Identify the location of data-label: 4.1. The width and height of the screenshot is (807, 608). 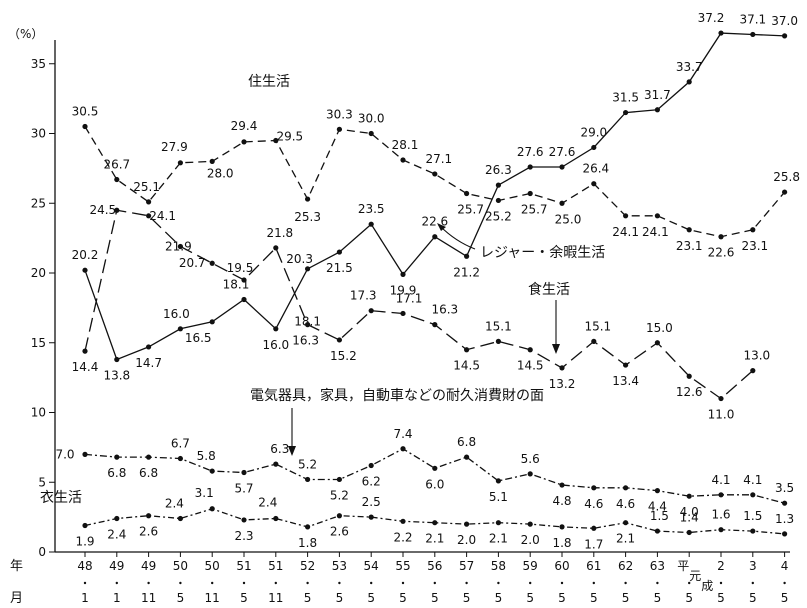
(720, 480).